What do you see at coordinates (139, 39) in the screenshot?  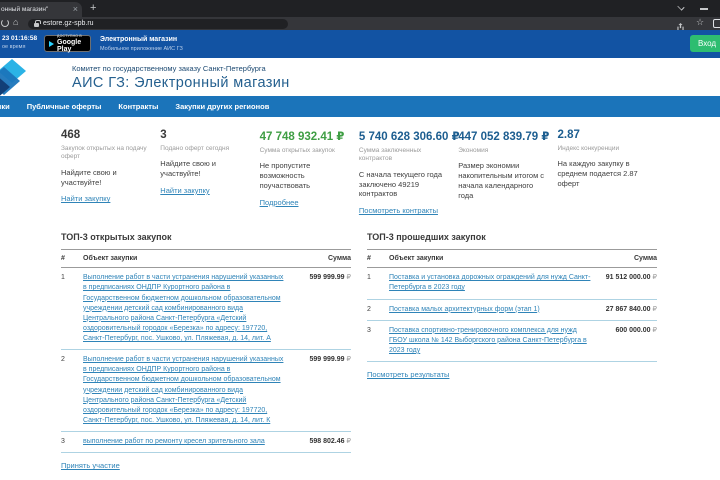 I see `banner-app-title: Электронный магазин` at bounding box center [139, 39].